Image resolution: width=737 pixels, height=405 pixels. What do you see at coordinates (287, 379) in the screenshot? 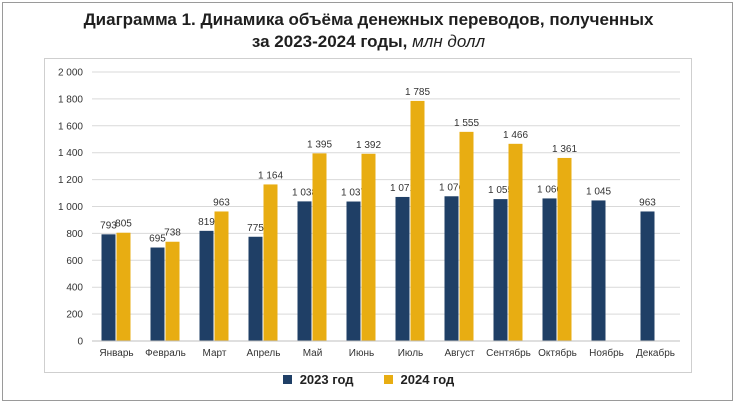
I see `legend-swatch-2023` at bounding box center [287, 379].